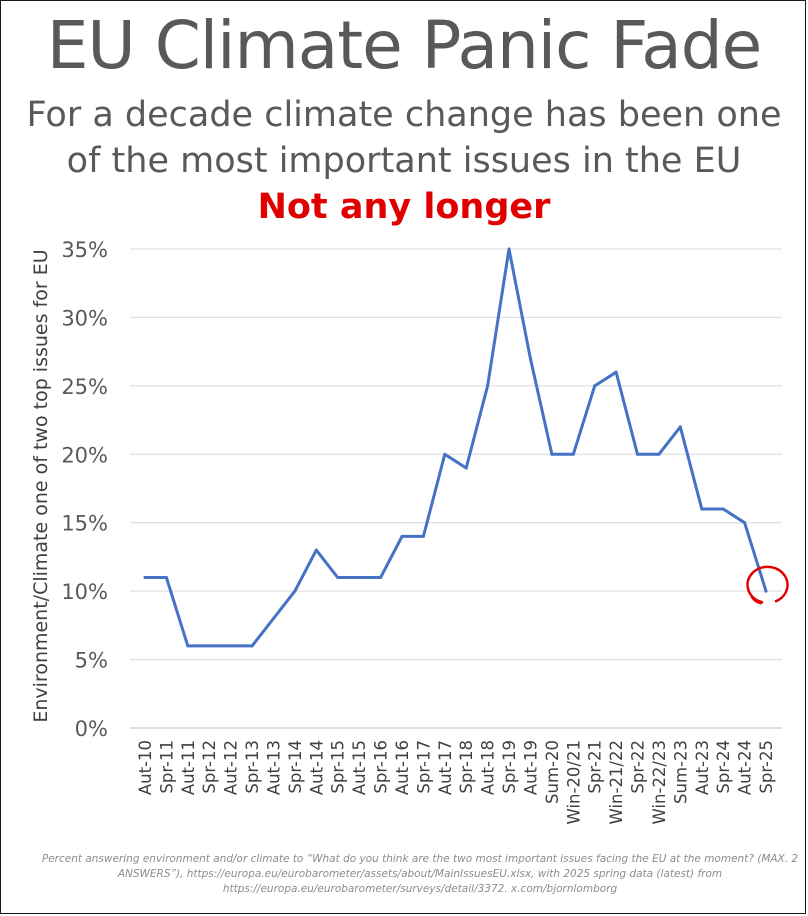  What do you see at coordinates (295, 767) in the screenshot?
I see `x-tick-label: Spr-14` at bounding box center [295, 767].